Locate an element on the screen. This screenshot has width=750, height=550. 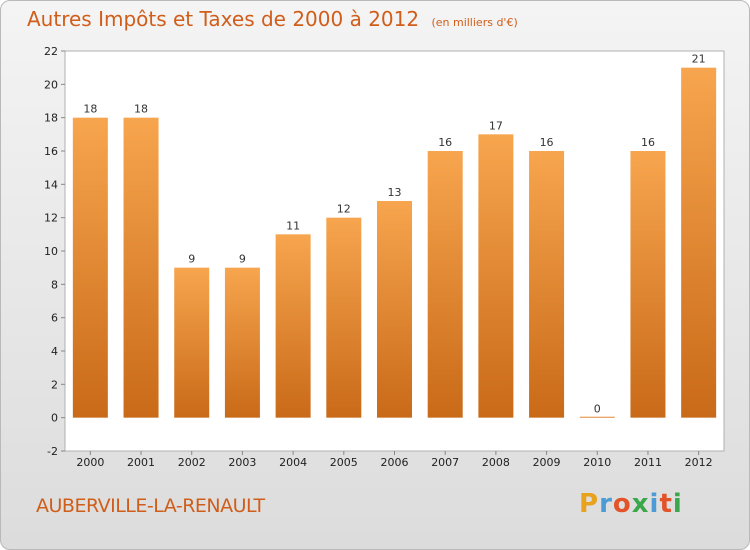
y-tick-label: 22 is located at coordinates (51, 51).